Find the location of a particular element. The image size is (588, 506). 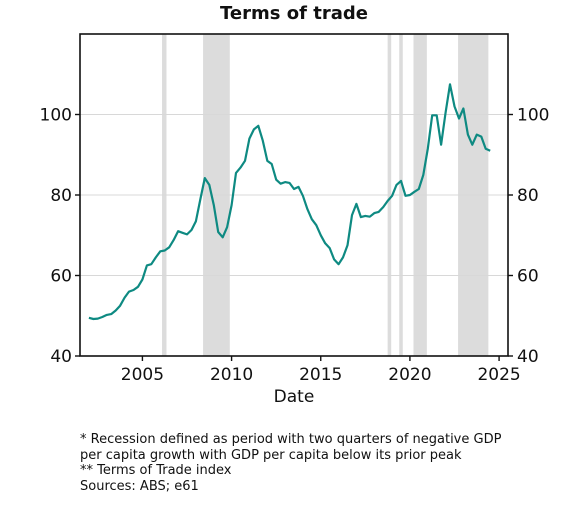

y-tick-label-left-60: 60 is located at coordinates (61, 277).